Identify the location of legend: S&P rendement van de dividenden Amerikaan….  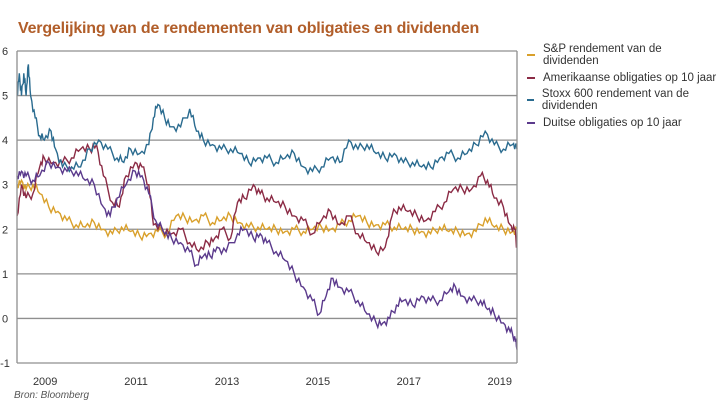
(623, 89).